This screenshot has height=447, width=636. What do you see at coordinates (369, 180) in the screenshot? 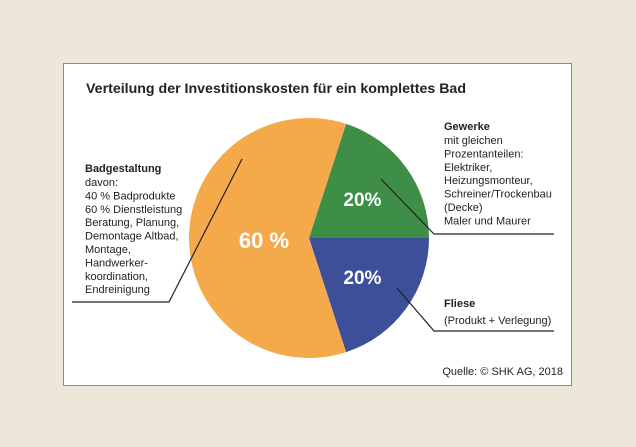
I see `pie-slice-gewerke` at bounding box center [369, 180].